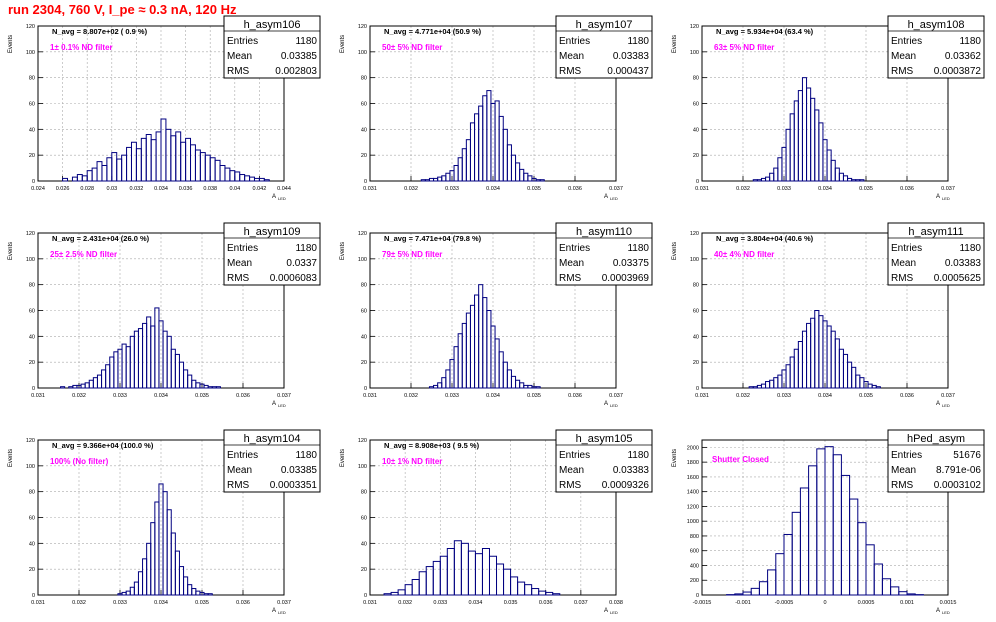 The width and height of the screenshot is (996, 622). I want to click on h_asym108-stat-value-2: 0.0003872, so click(958, 71).